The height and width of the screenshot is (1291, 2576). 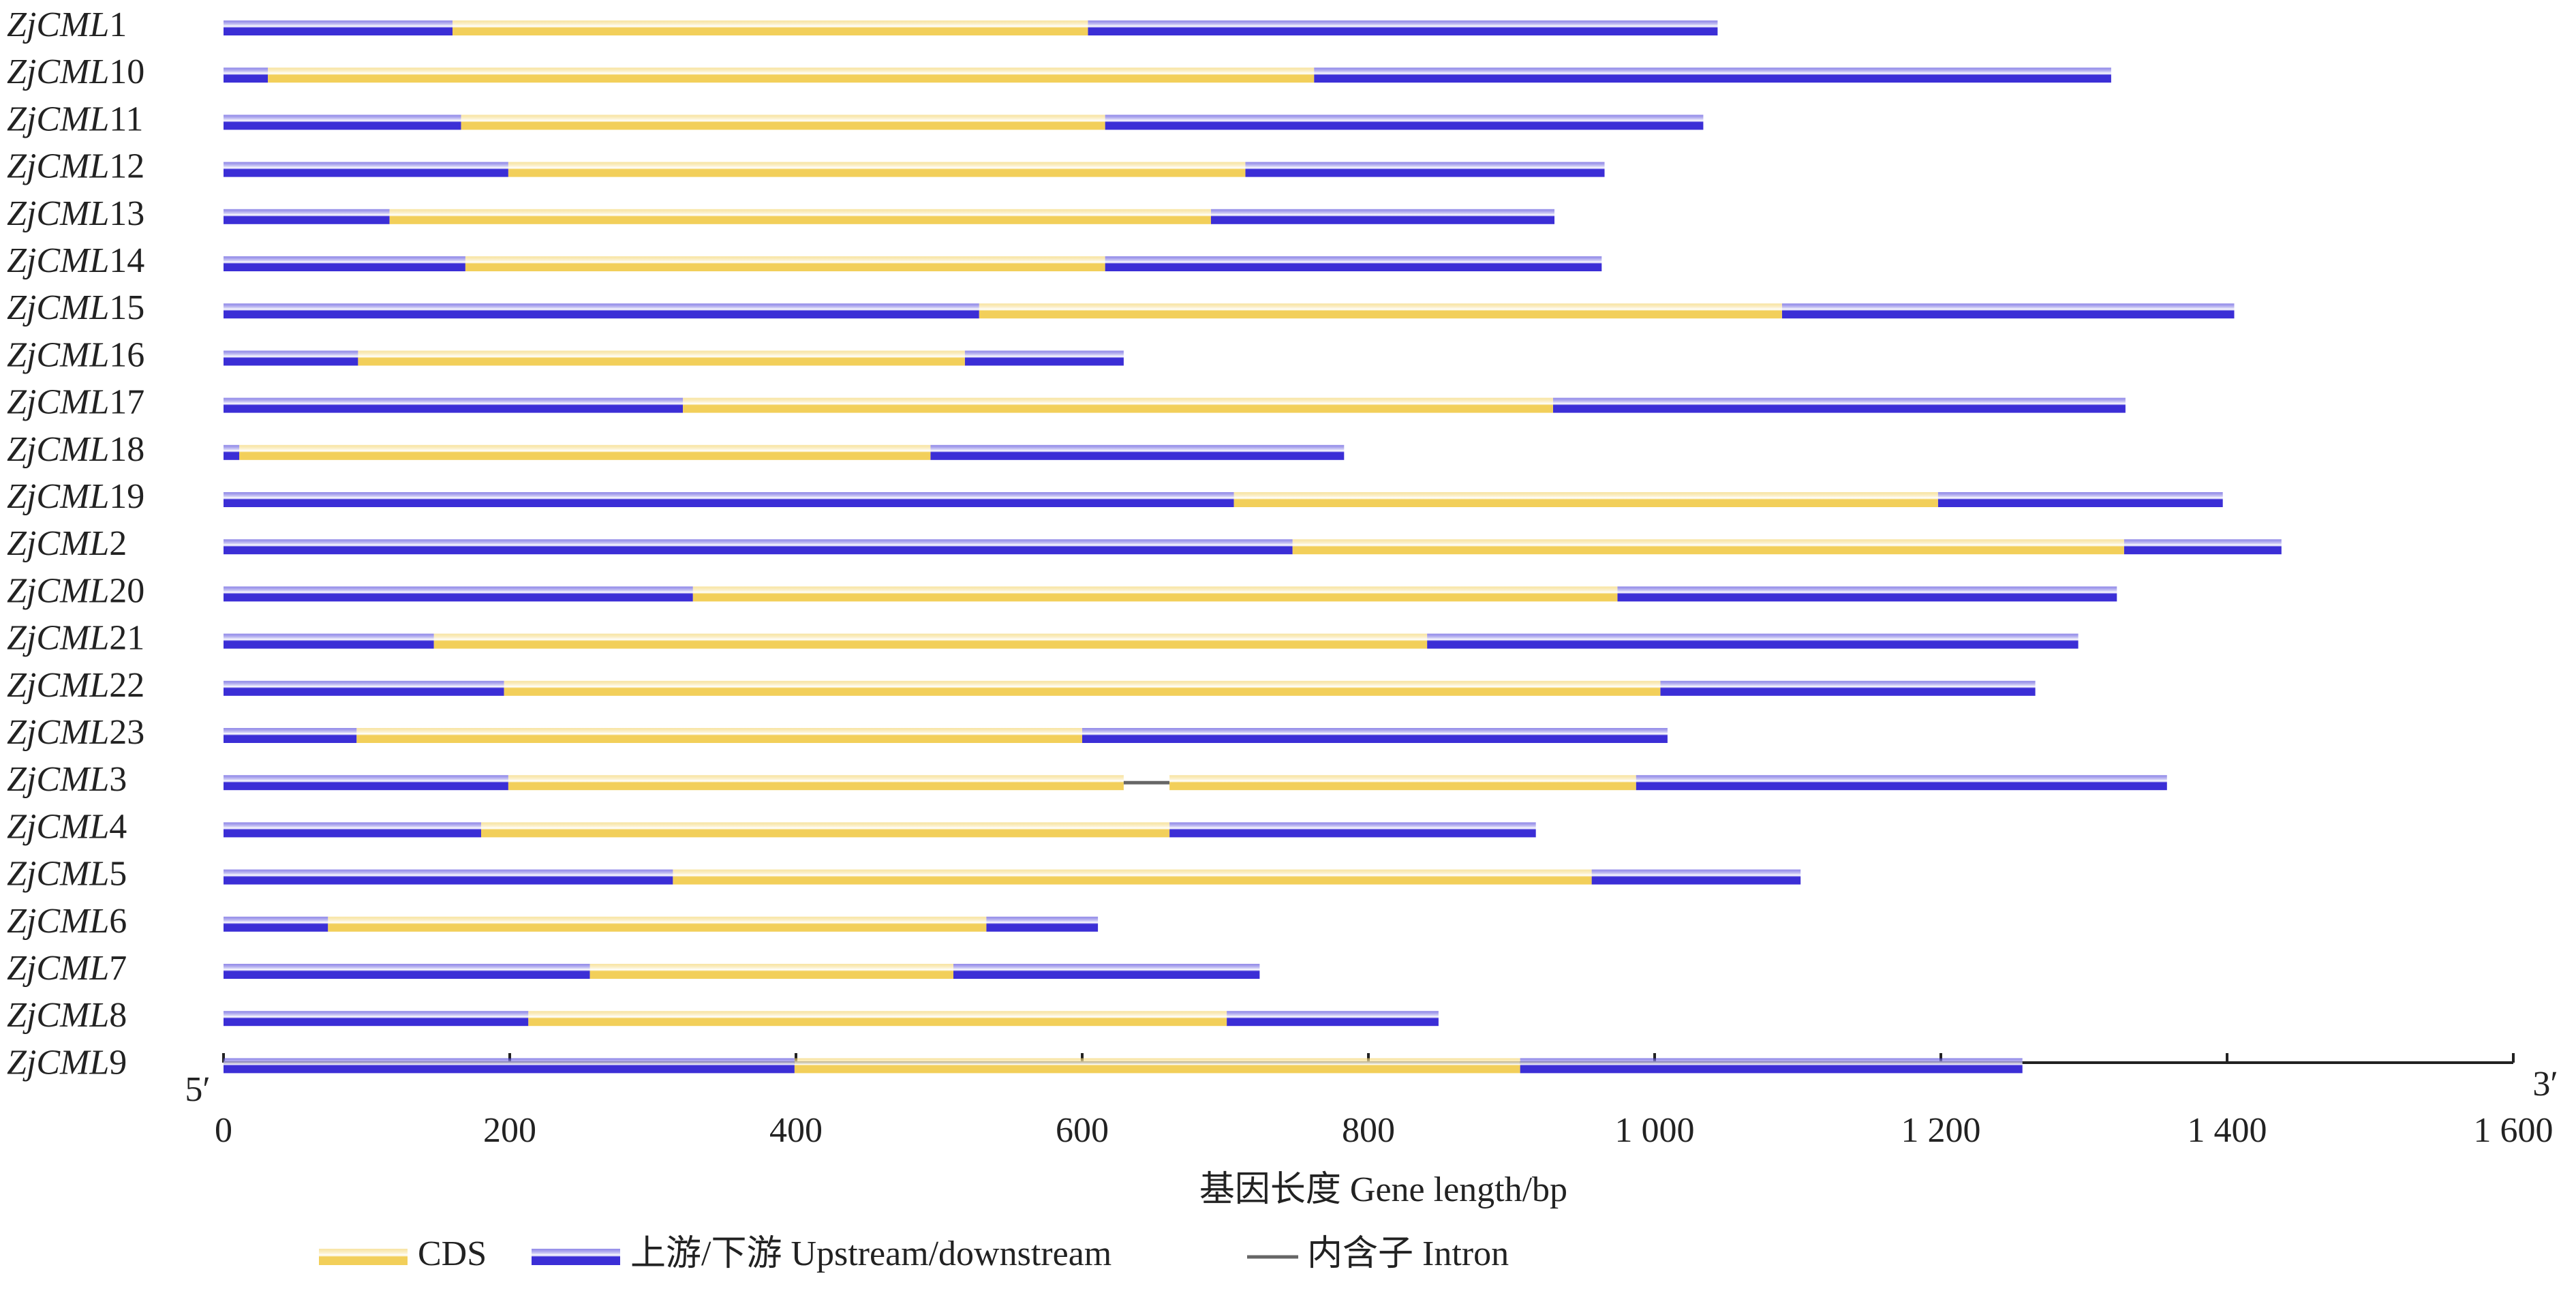 I want to click on gene-label: ZjCML8, so click(x=67, y=1015).